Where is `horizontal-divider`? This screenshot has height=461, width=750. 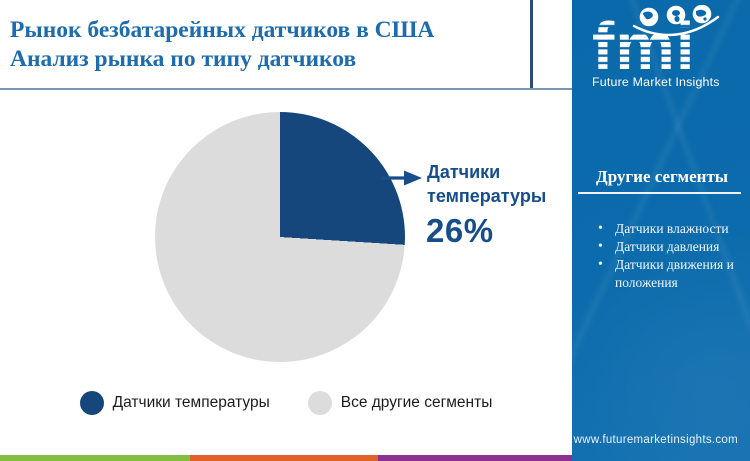 horizontal-divider is located at coordinates (286, 89).